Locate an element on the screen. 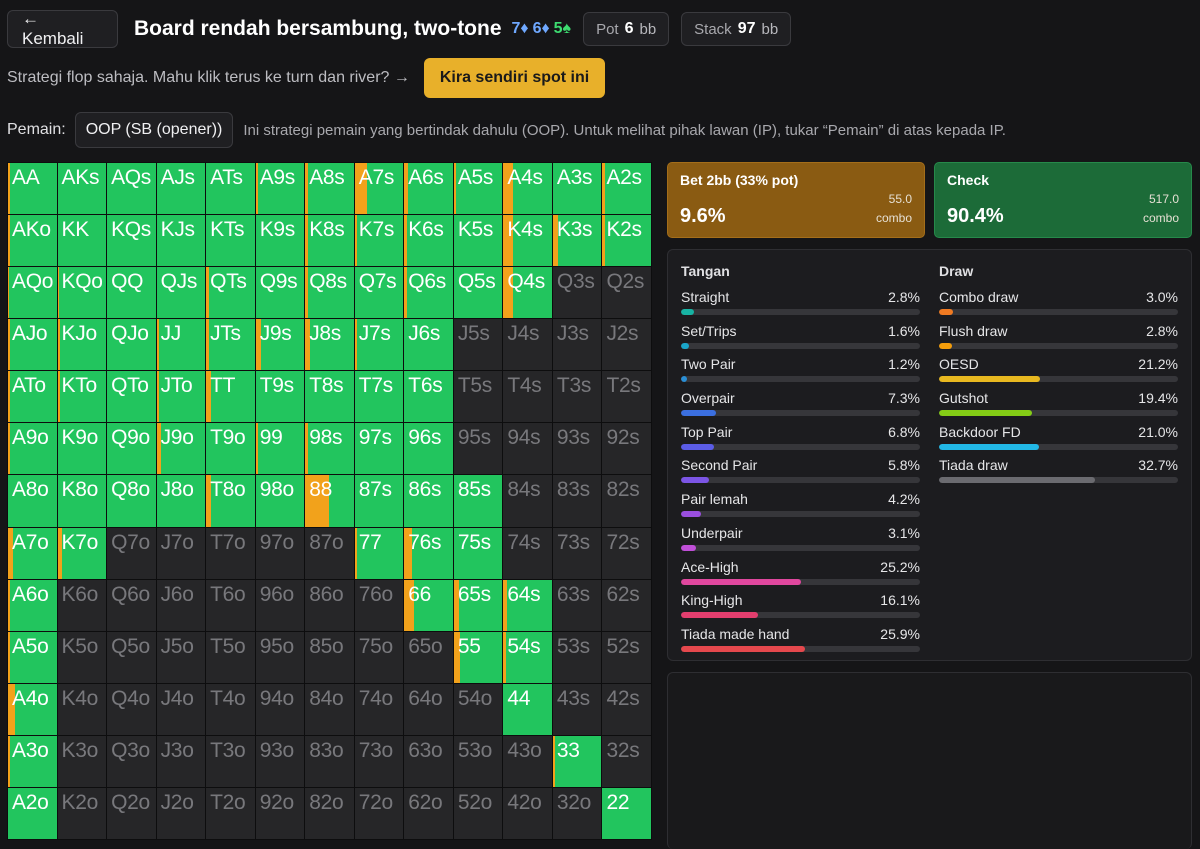 The height and width of the screenshot is (849, 1200). hand-cell-77: 77 is located at coordinates (379, 553).